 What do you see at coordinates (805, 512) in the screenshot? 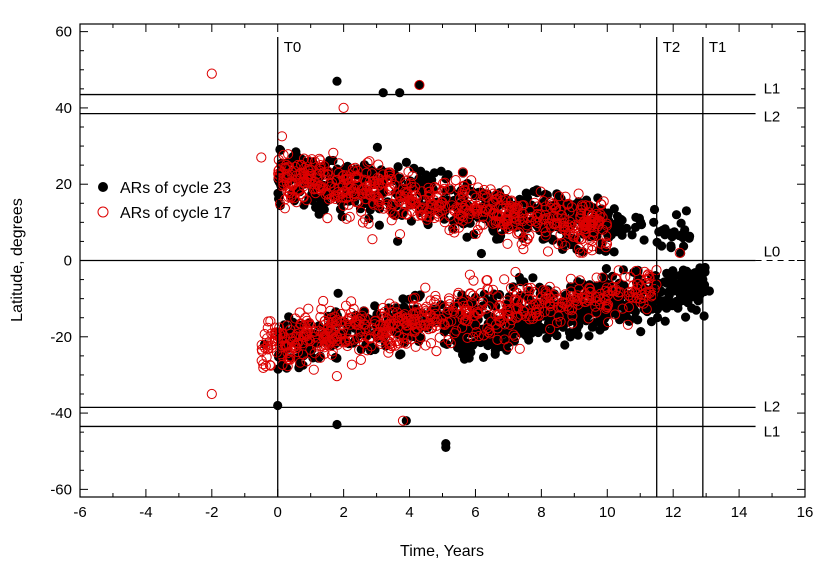
I see `x-tick-label: 16` at bounding box center [805, 512].